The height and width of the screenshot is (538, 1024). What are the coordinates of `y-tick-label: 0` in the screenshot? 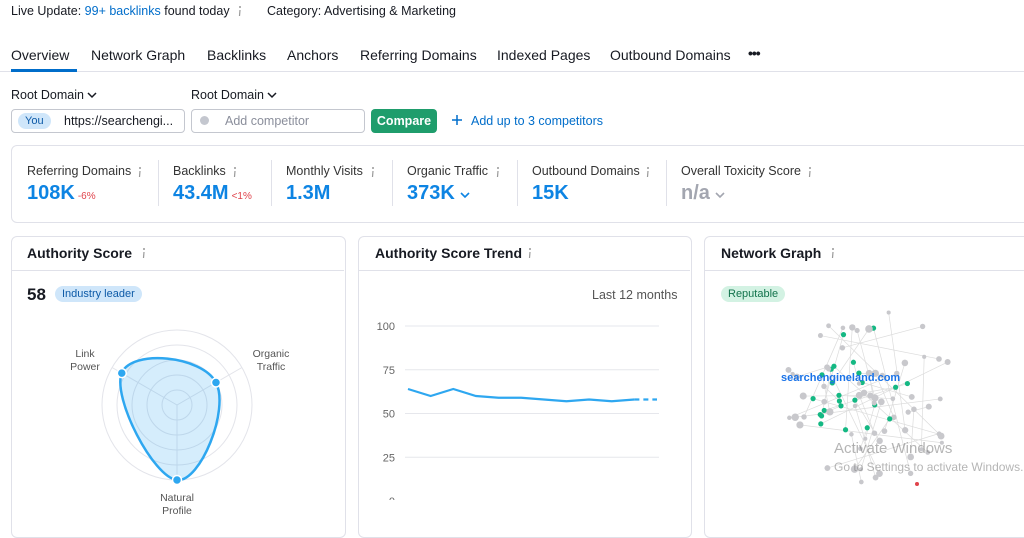 It's located at (392, 498).